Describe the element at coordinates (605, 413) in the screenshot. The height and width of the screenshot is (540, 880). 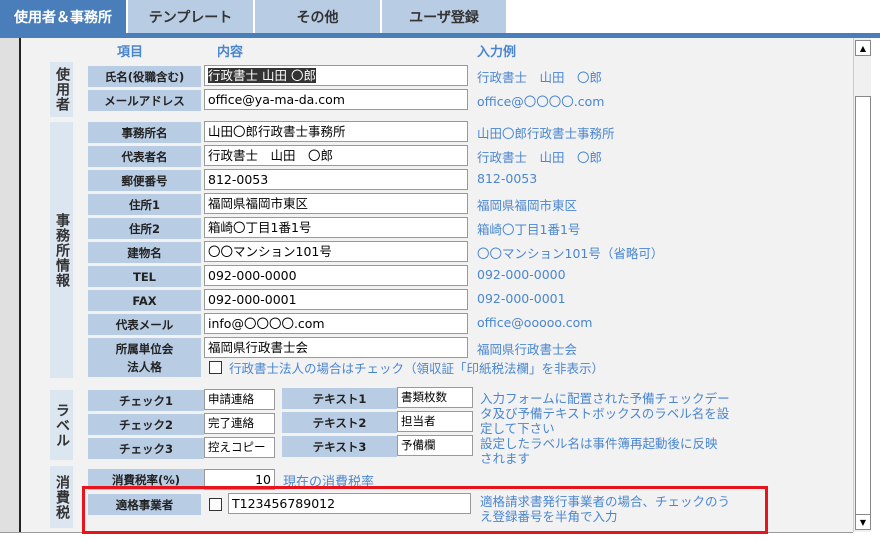
I see `label-note-line: タ及び予備テキストボックスのラベル名を設` at that location.